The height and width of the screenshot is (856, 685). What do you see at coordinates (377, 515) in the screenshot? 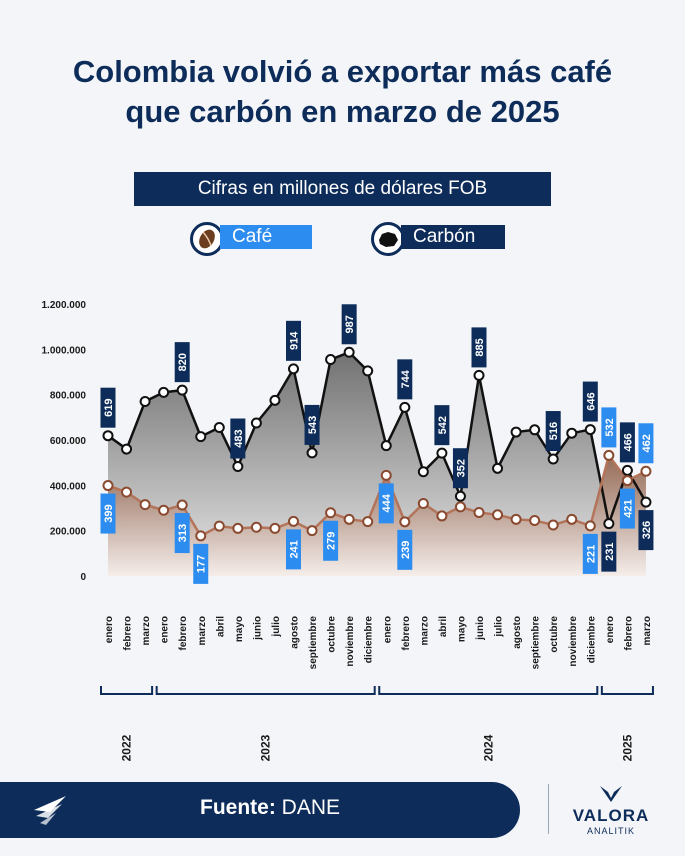
I see `cafe-area` at bounding box center [377, 515].